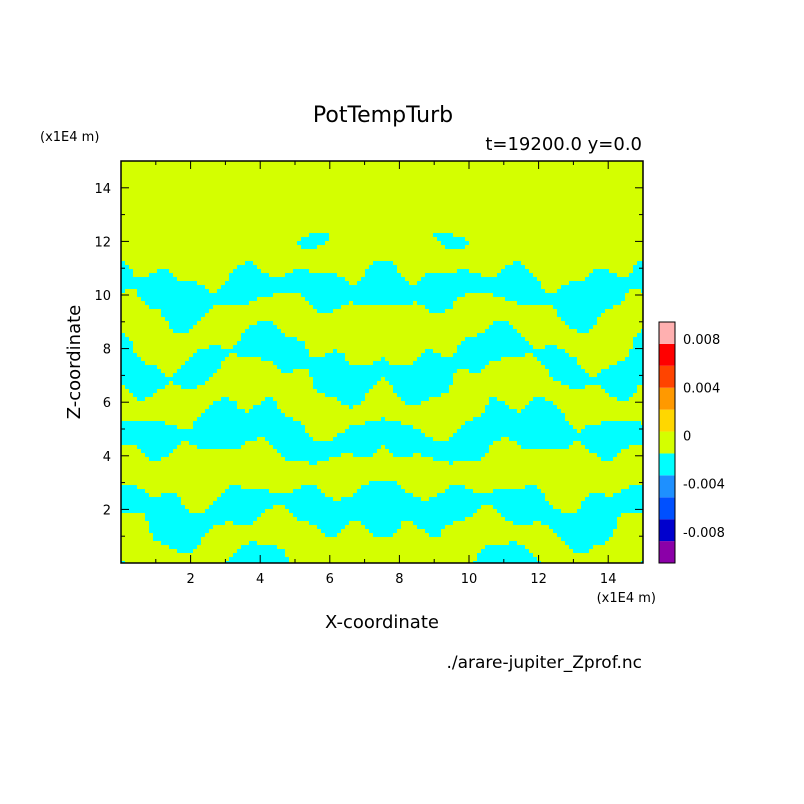  What do you see at coordinates (691, 442) in the screenshot?
I see `colorbar: 0.008 0.004 0 -0.004 -0.008` at bounding box center [691, 442].